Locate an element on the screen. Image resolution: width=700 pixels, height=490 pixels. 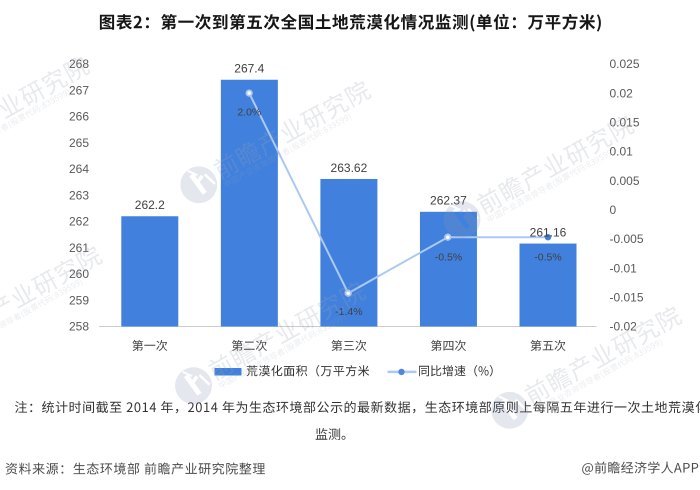
svg-text: 263 is located at coordinates (79, 195).